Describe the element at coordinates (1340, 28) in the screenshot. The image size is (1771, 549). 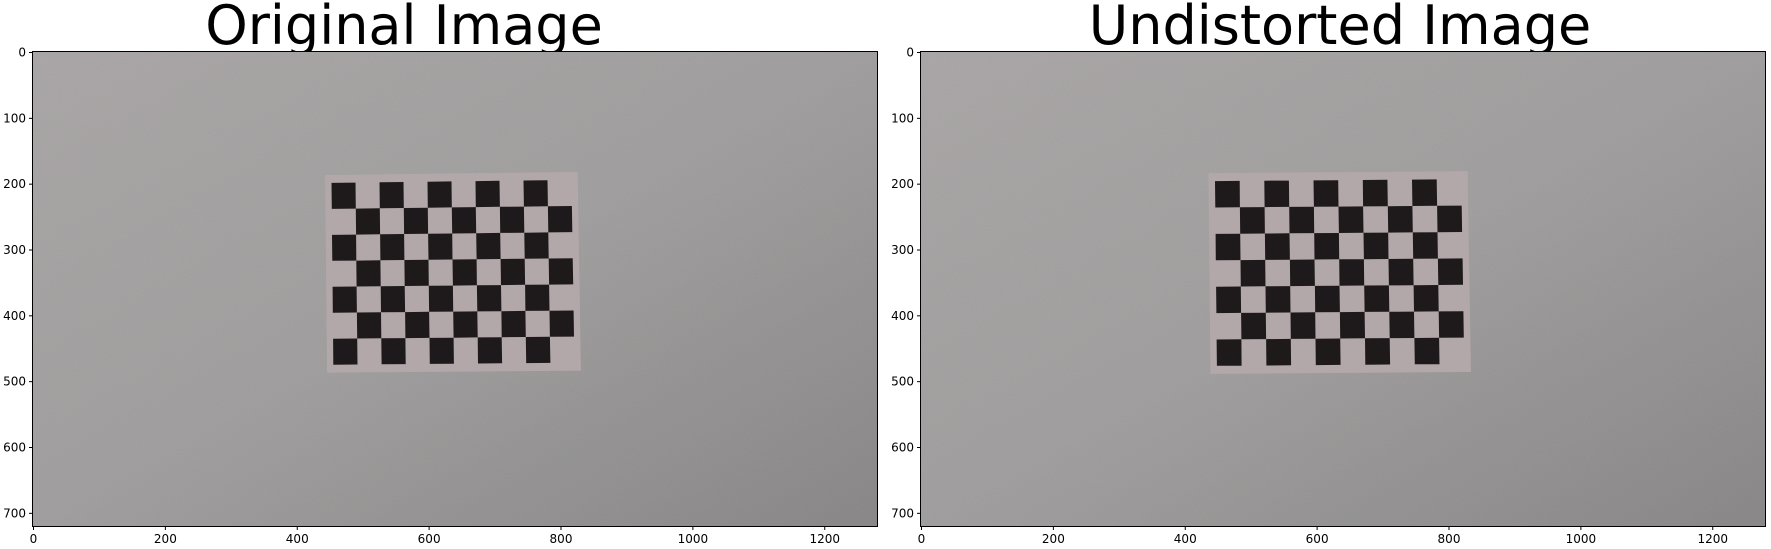
I see `panel-title: Undistorted Image` at that location.